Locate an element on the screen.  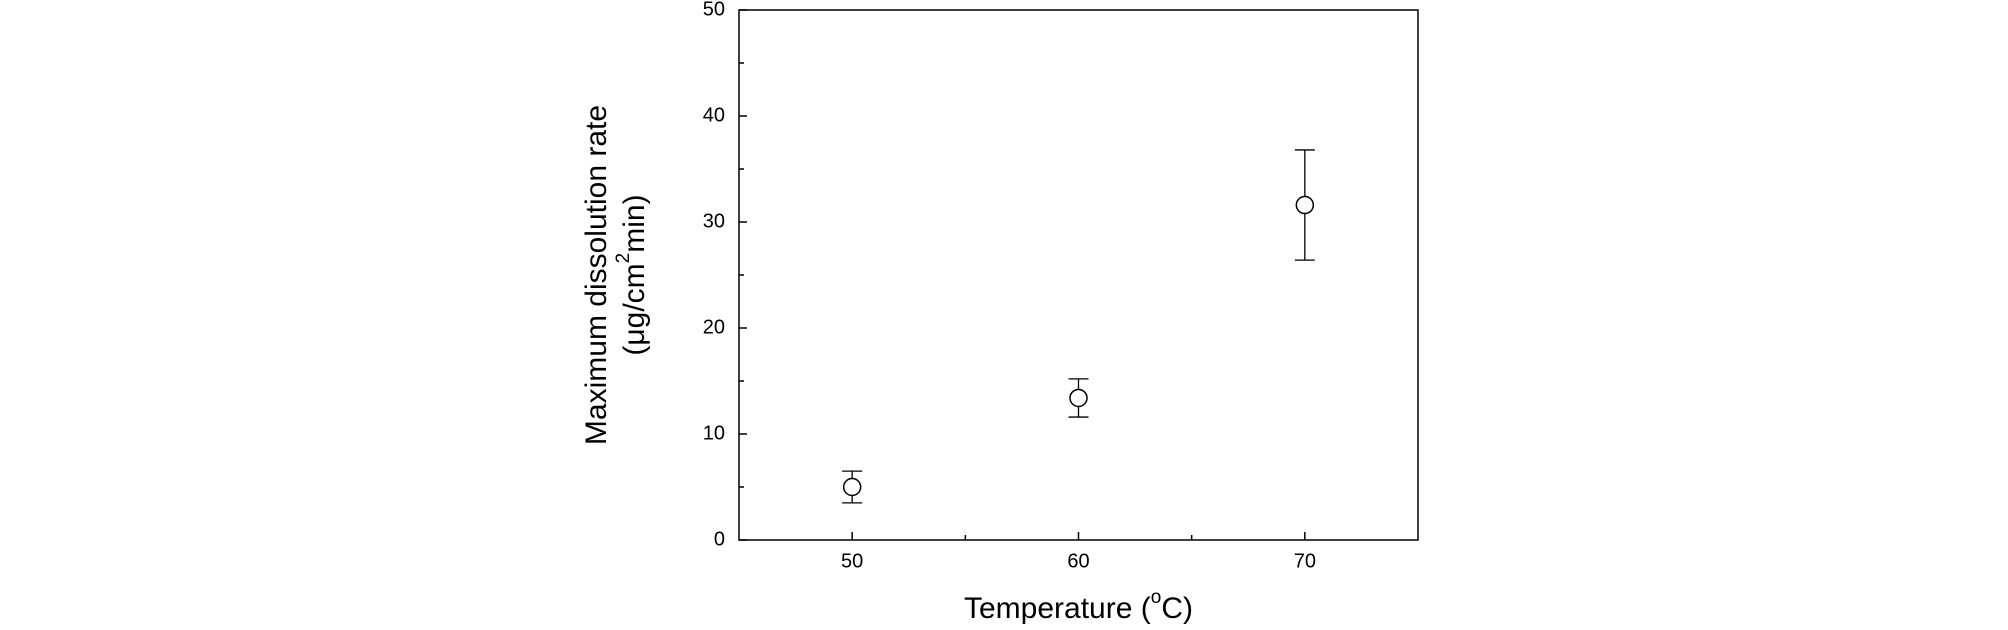
y-tick-label: 0 is located at coordinates (719, 539).